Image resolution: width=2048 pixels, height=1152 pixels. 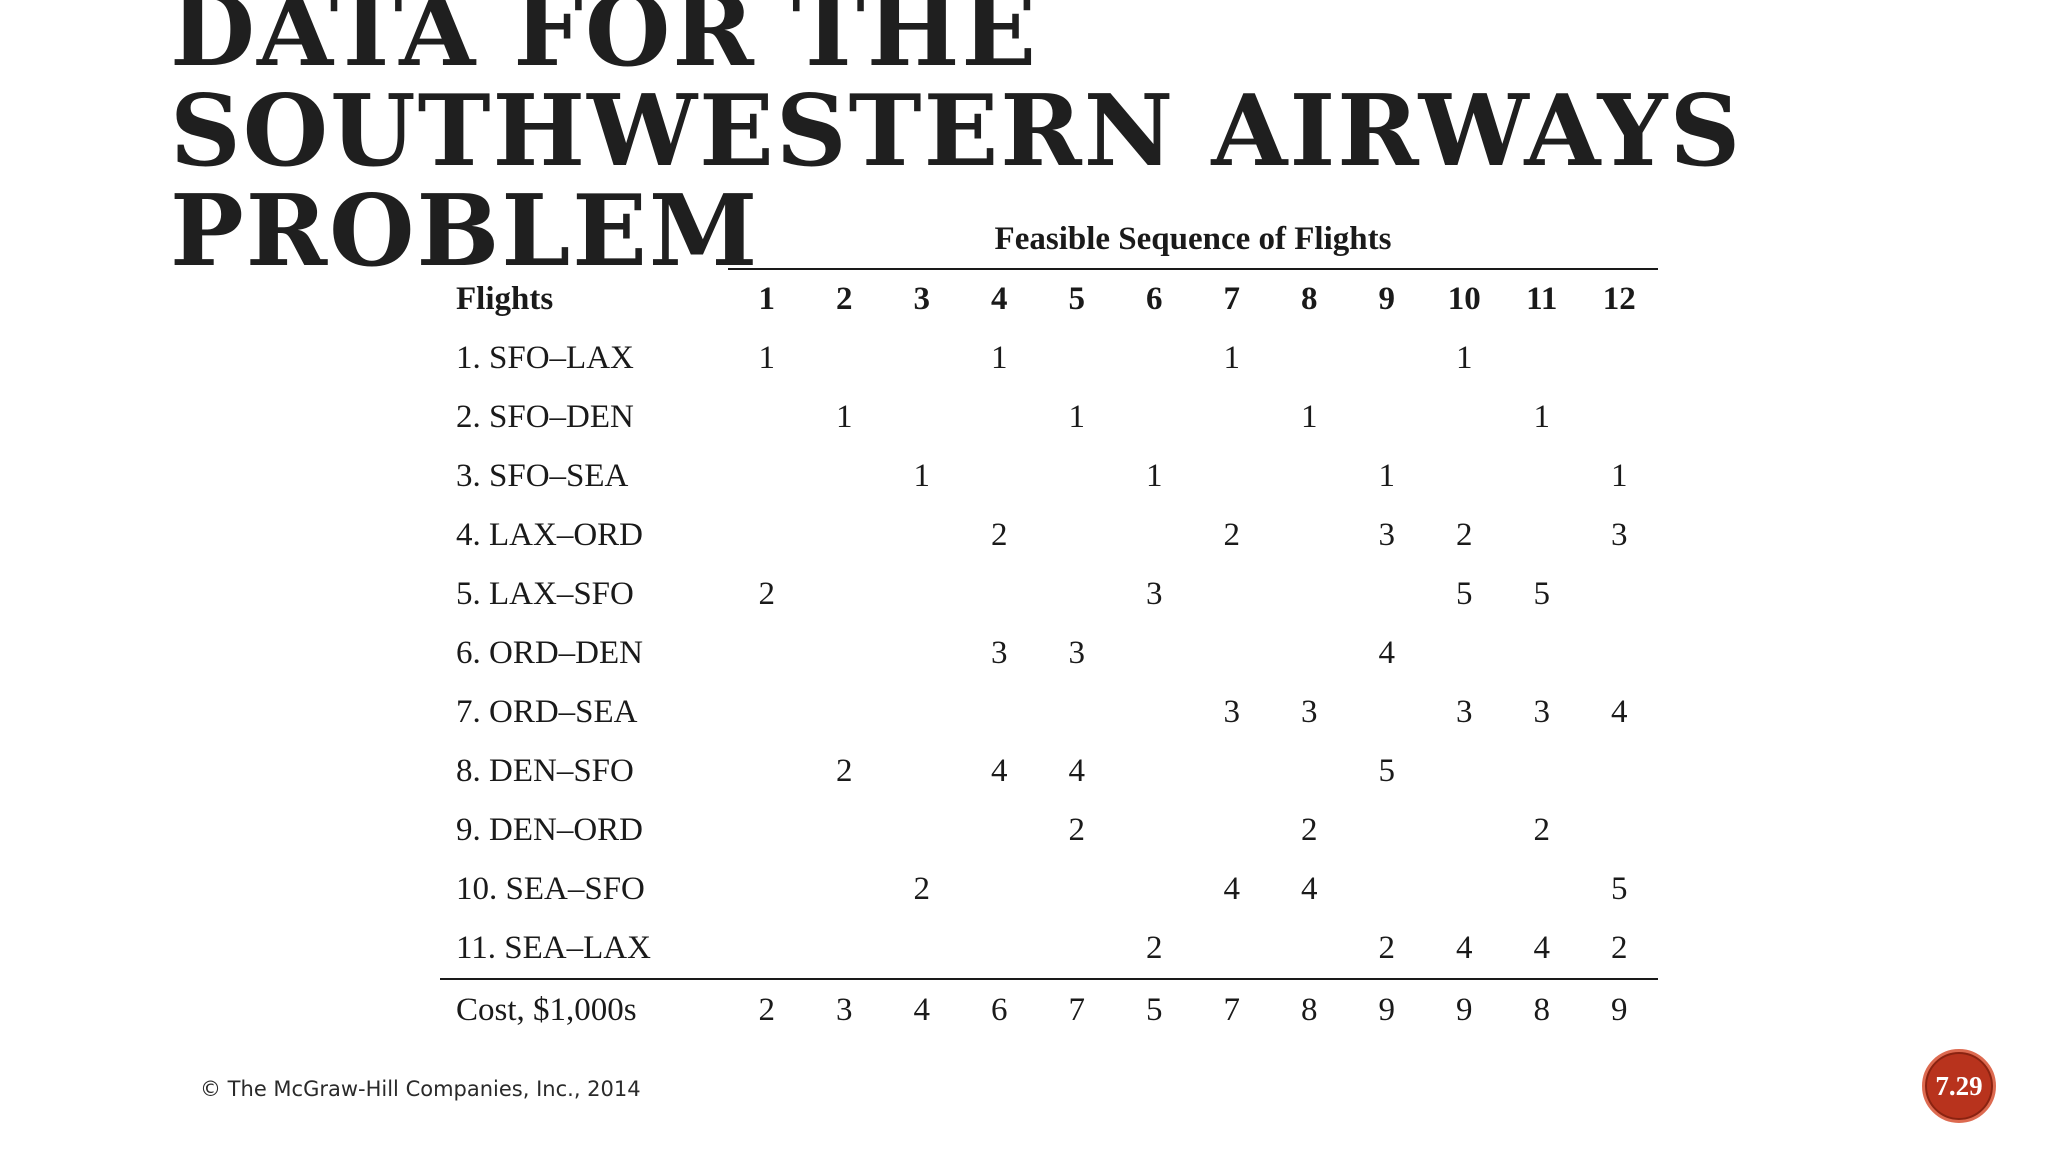 I want to click on column-header: 6, so click(x=1154, y=299).